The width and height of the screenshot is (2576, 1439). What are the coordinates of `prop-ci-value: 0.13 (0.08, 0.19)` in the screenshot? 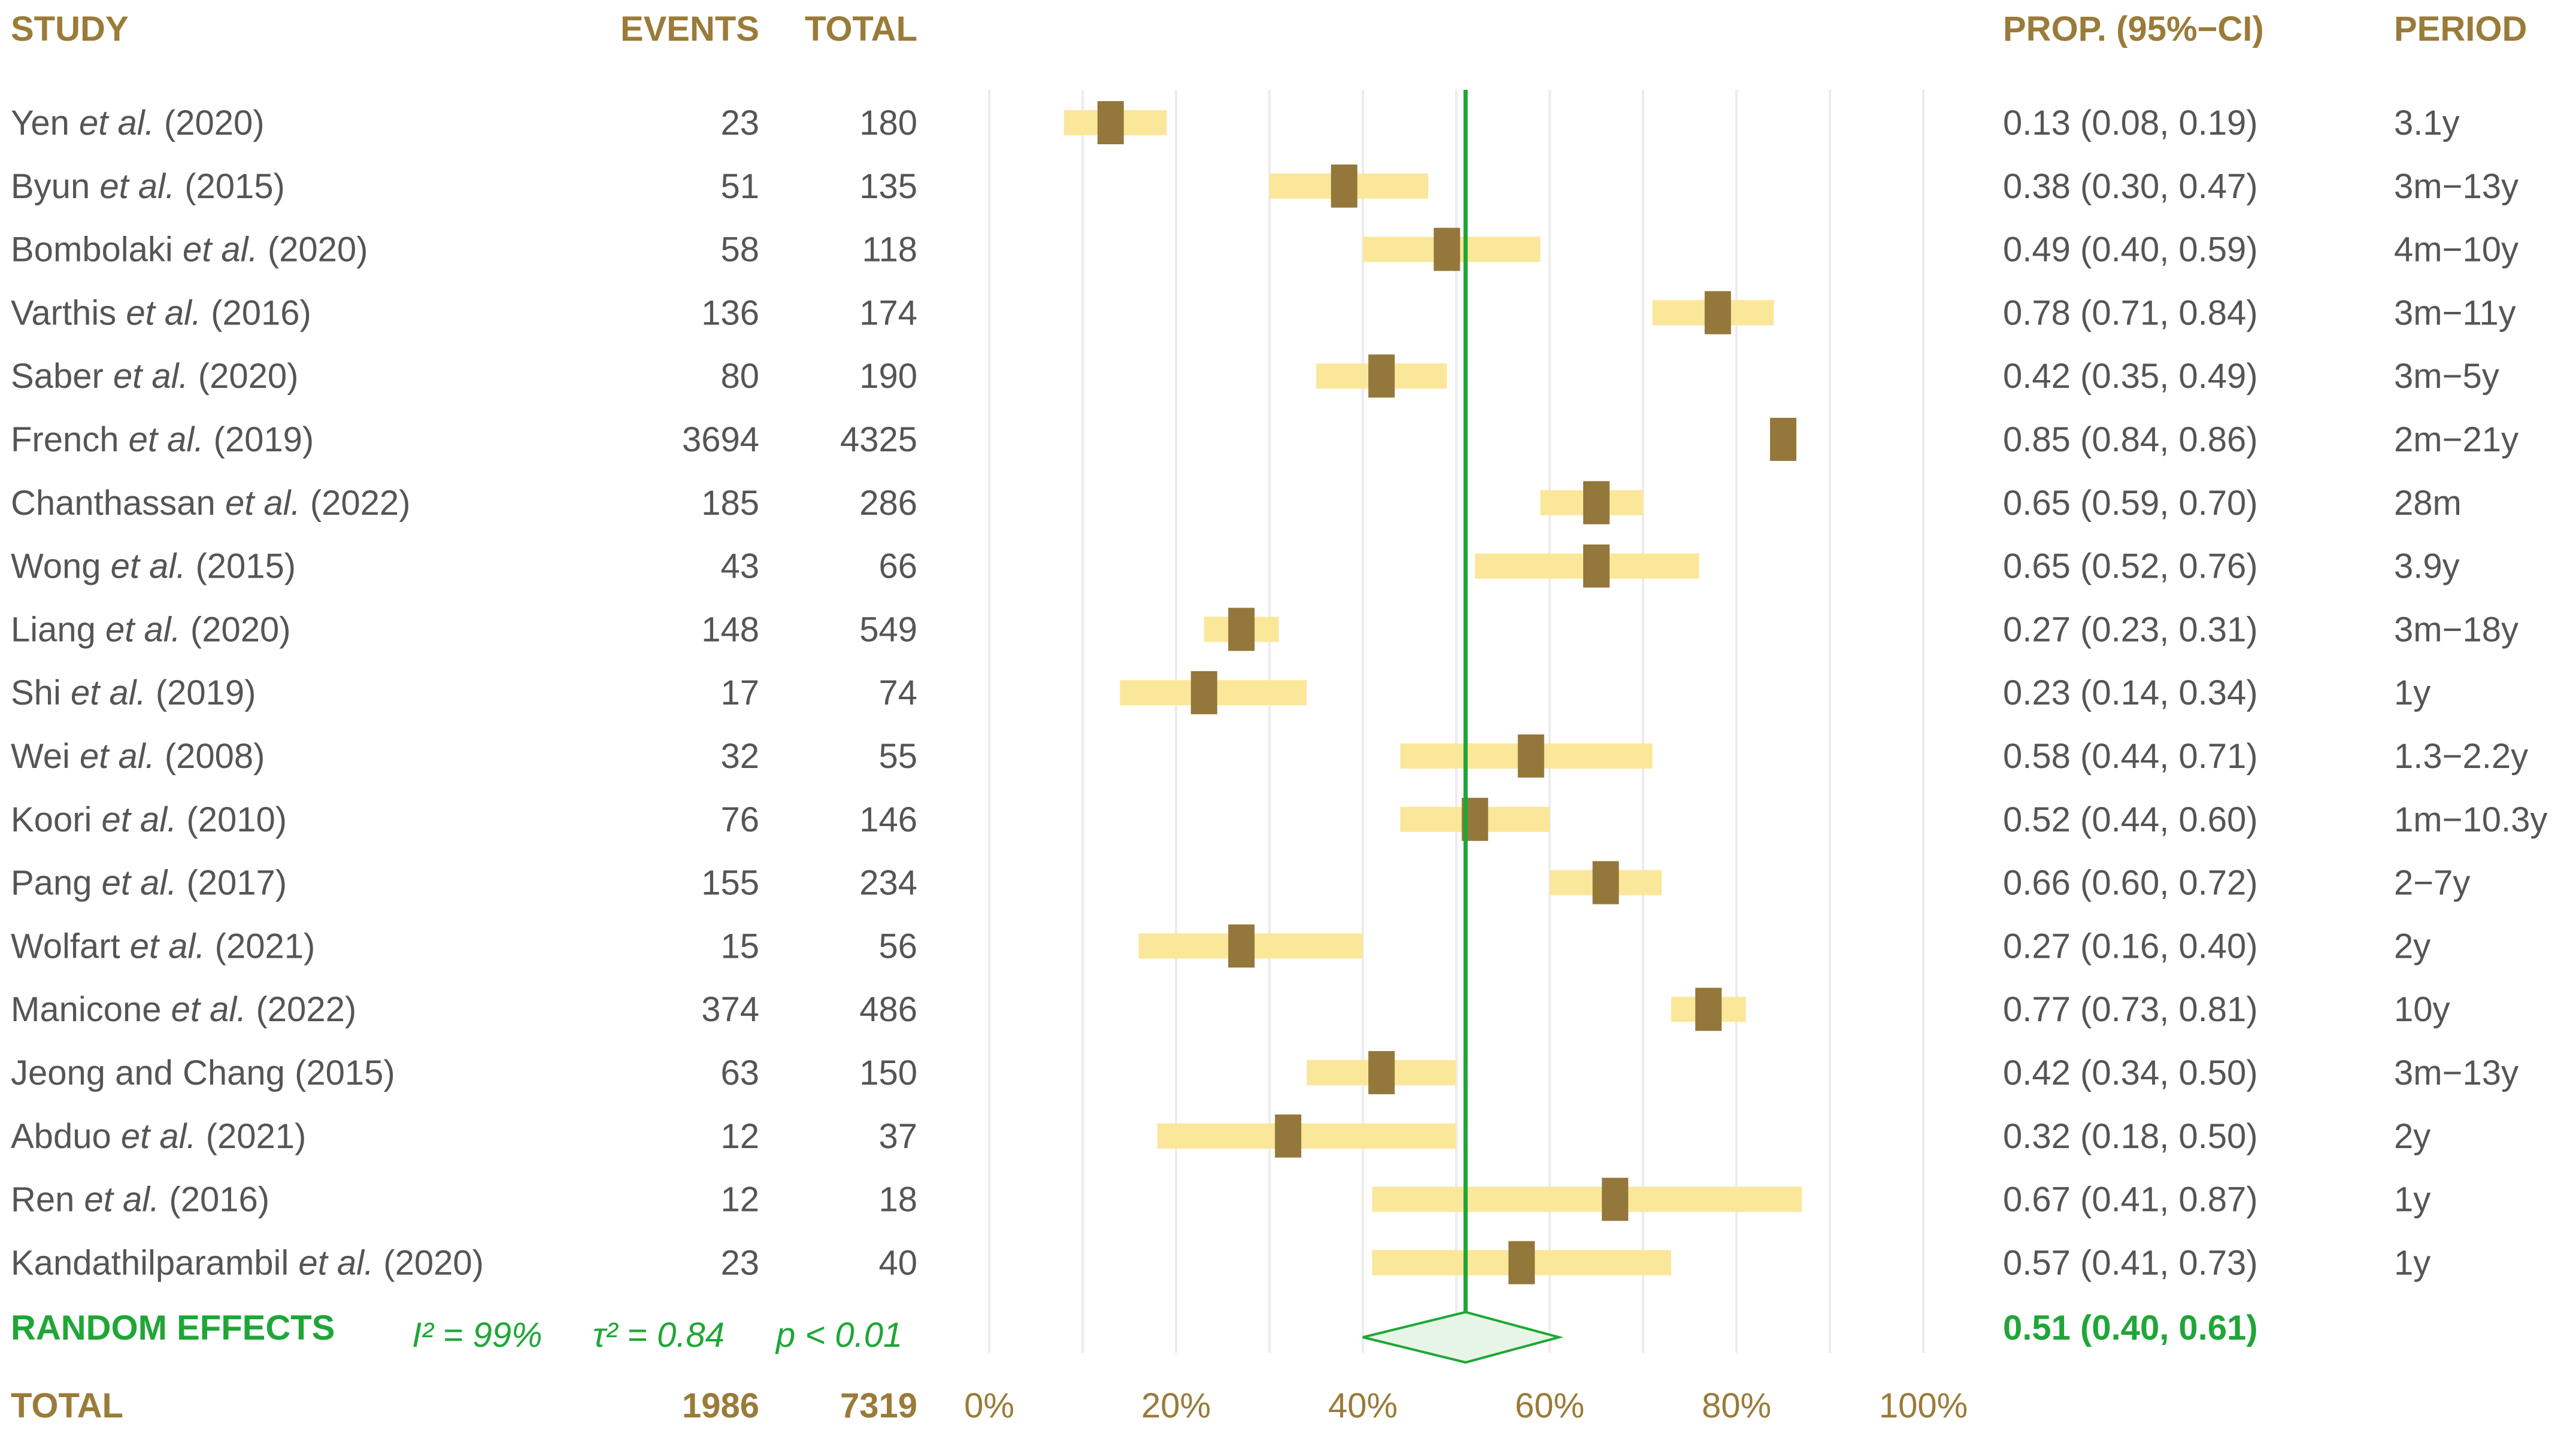 It's located at (2130, 123).